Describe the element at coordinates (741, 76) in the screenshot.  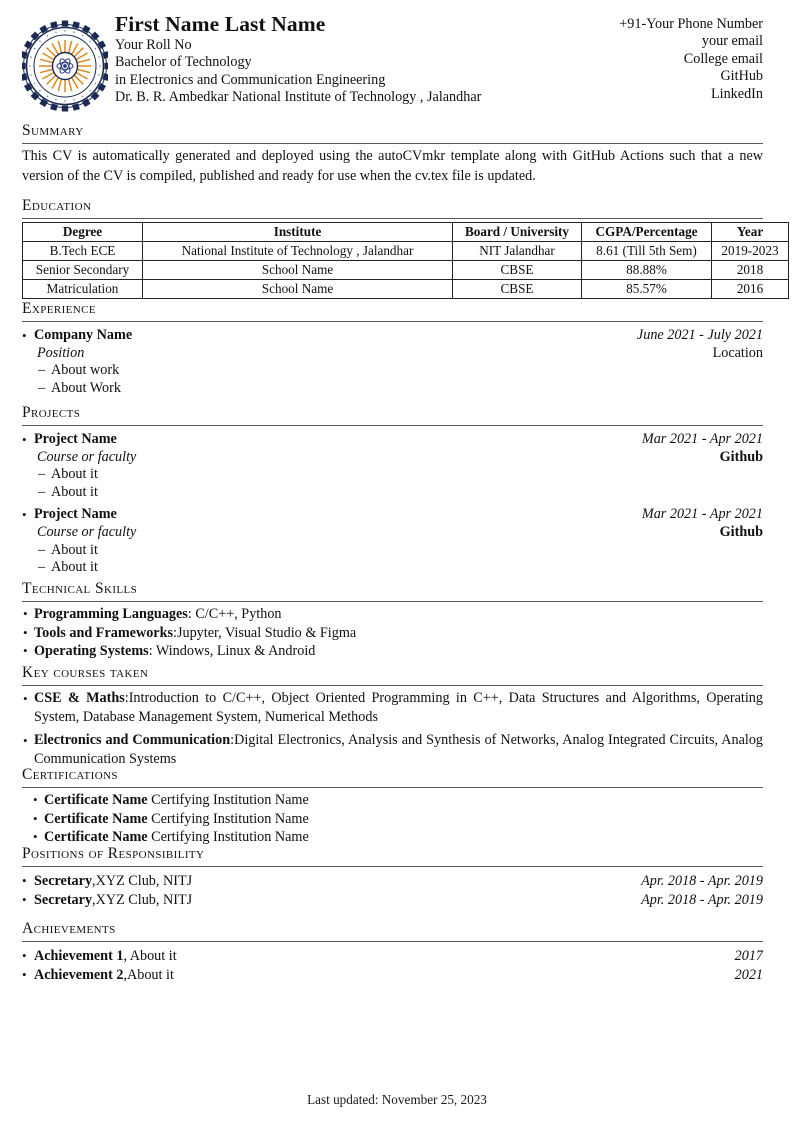
I see `github-link: GitHub` at that location.